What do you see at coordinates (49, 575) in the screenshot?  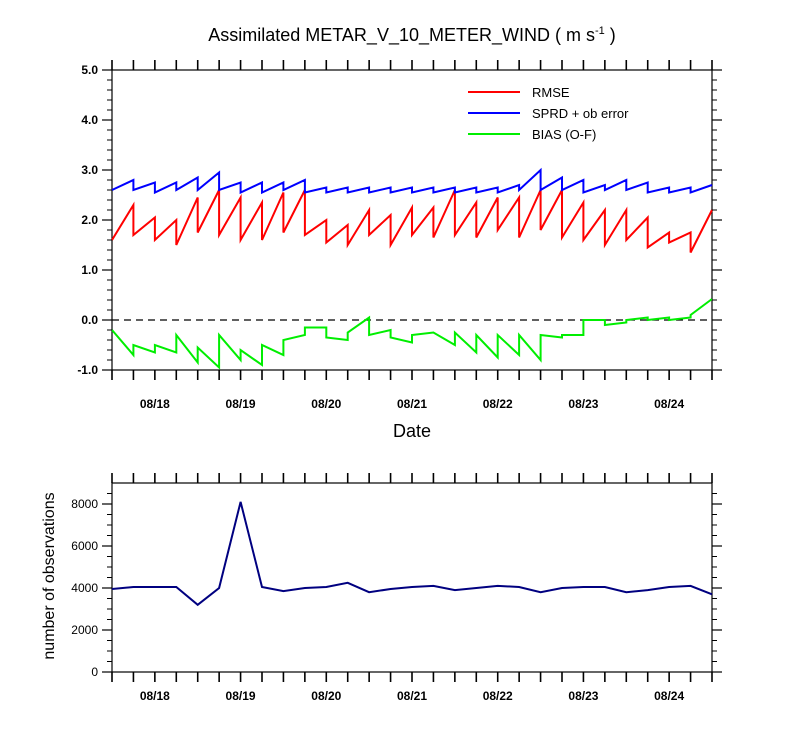 I see `y-axis-title: number of observations` at bounding box center [49, 575].